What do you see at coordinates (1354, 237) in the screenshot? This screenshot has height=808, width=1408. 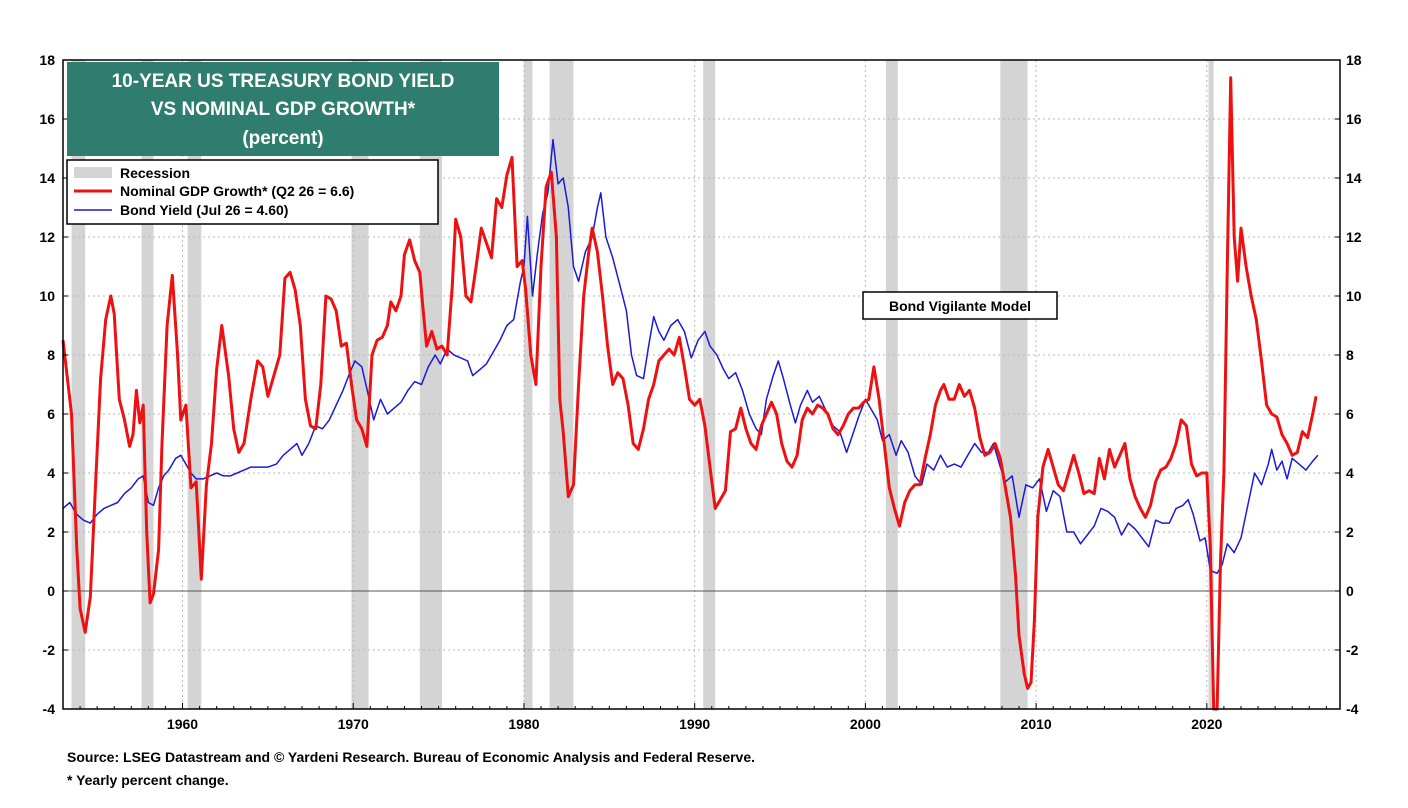 I see `y-tick-label-right-8: 12` at bounding box center [1354, 237].